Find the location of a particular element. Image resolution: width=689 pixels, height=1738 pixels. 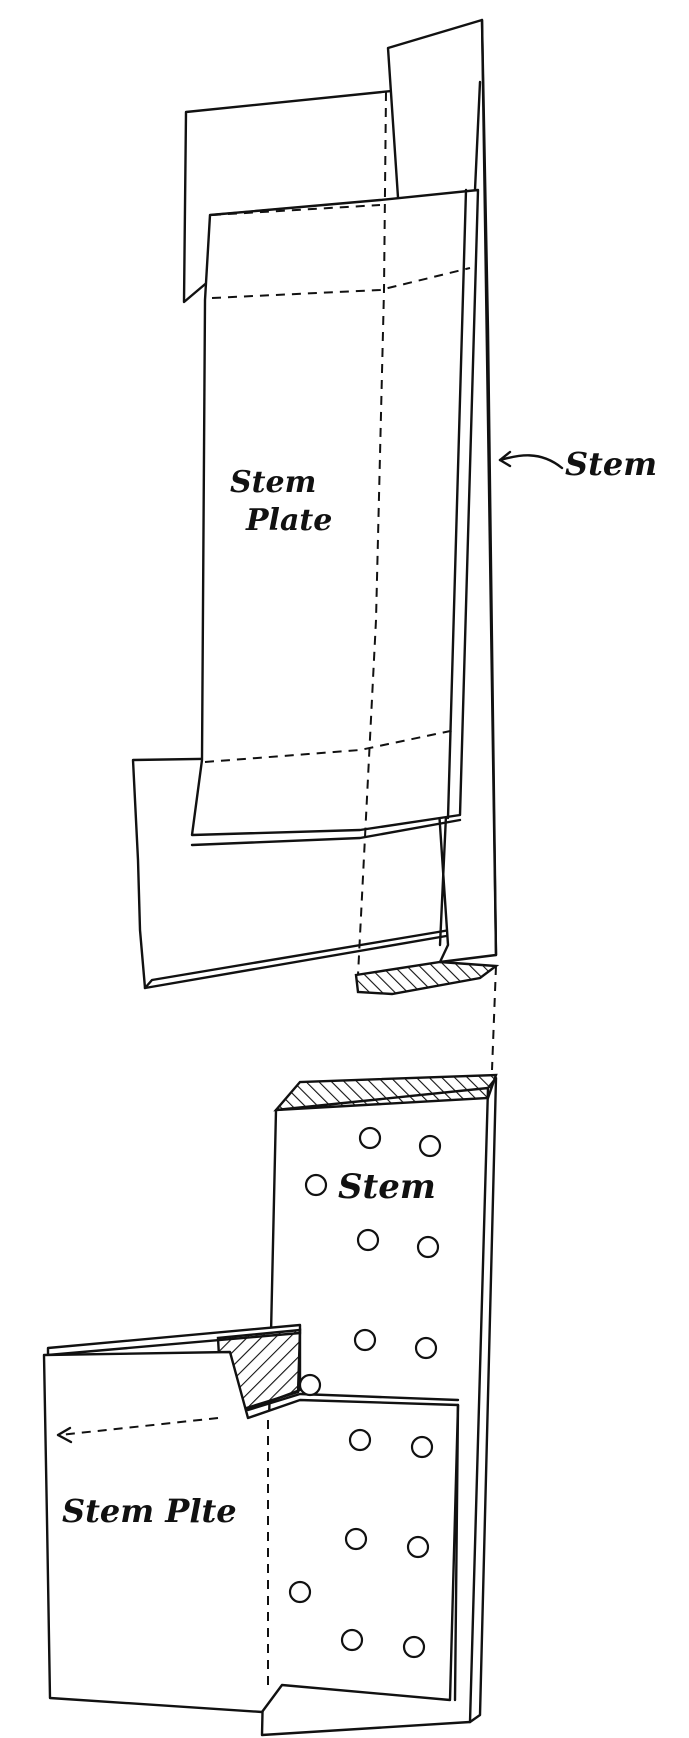

upper-hidden-line-top2 is located at coordinates (296, 210).